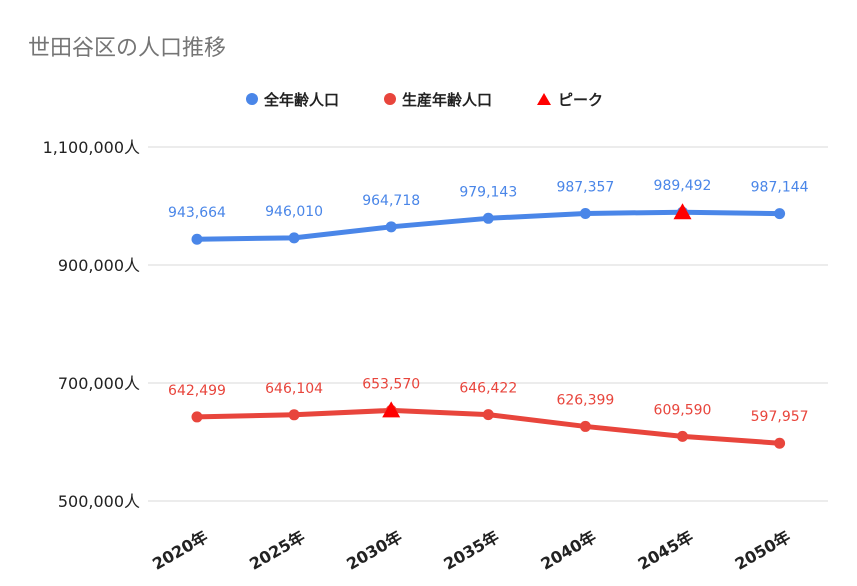  Describe the element at coordinates (666, 550) in the screenshot. I see `x-tick-label: 2045年` at that location.